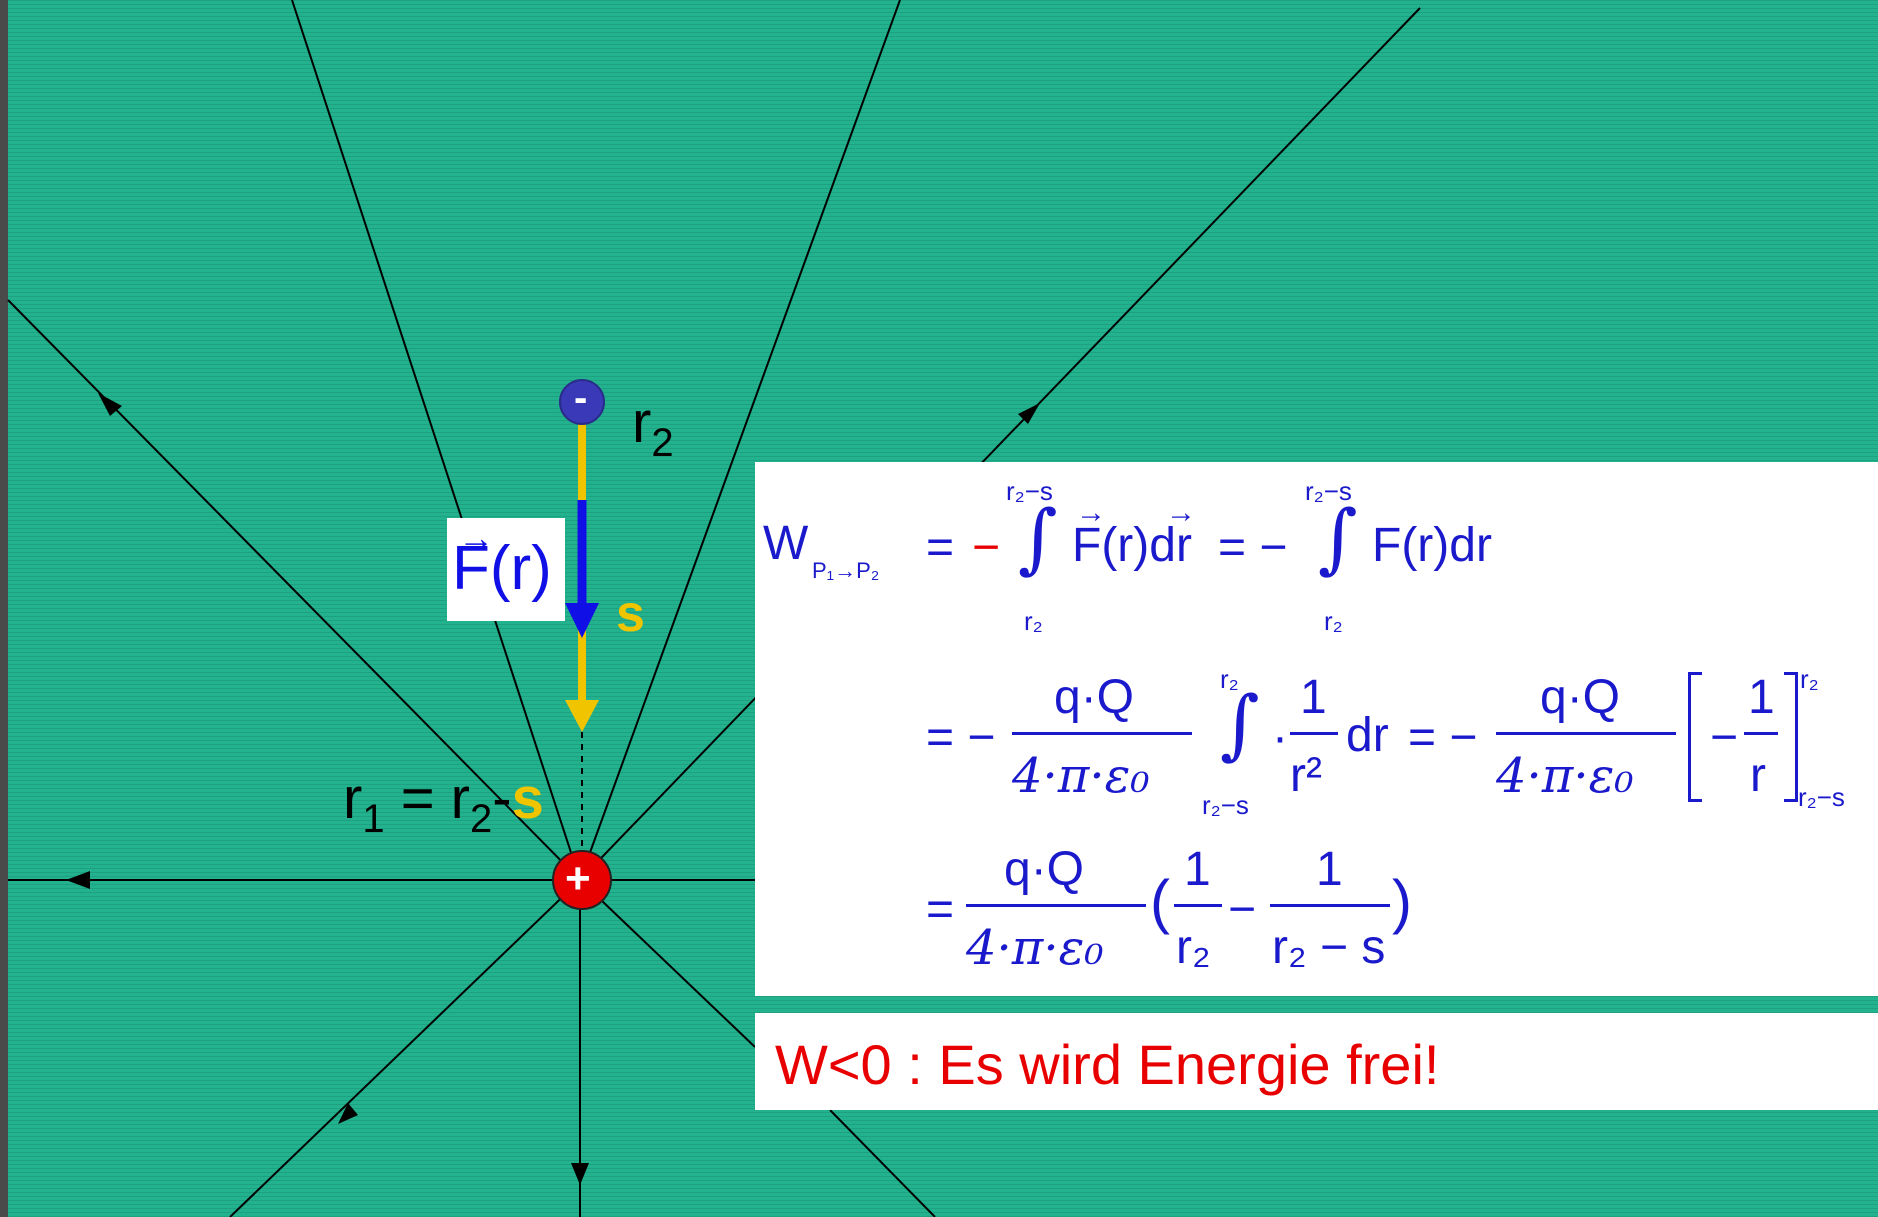 Image resolution: width=1878 pixels, height=1217 pixels. Describe the element at coordinates (1240, 723) in the screenshot. I see `integral-3-sign: ∫` at that location.